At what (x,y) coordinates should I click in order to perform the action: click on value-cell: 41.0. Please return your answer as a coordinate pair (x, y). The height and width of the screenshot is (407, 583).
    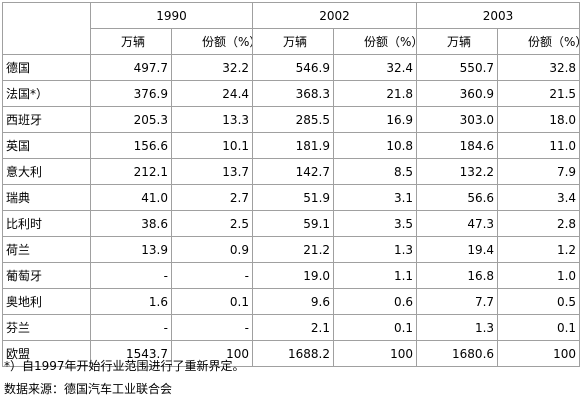
    Looking at the image, I should click on (131, 197).